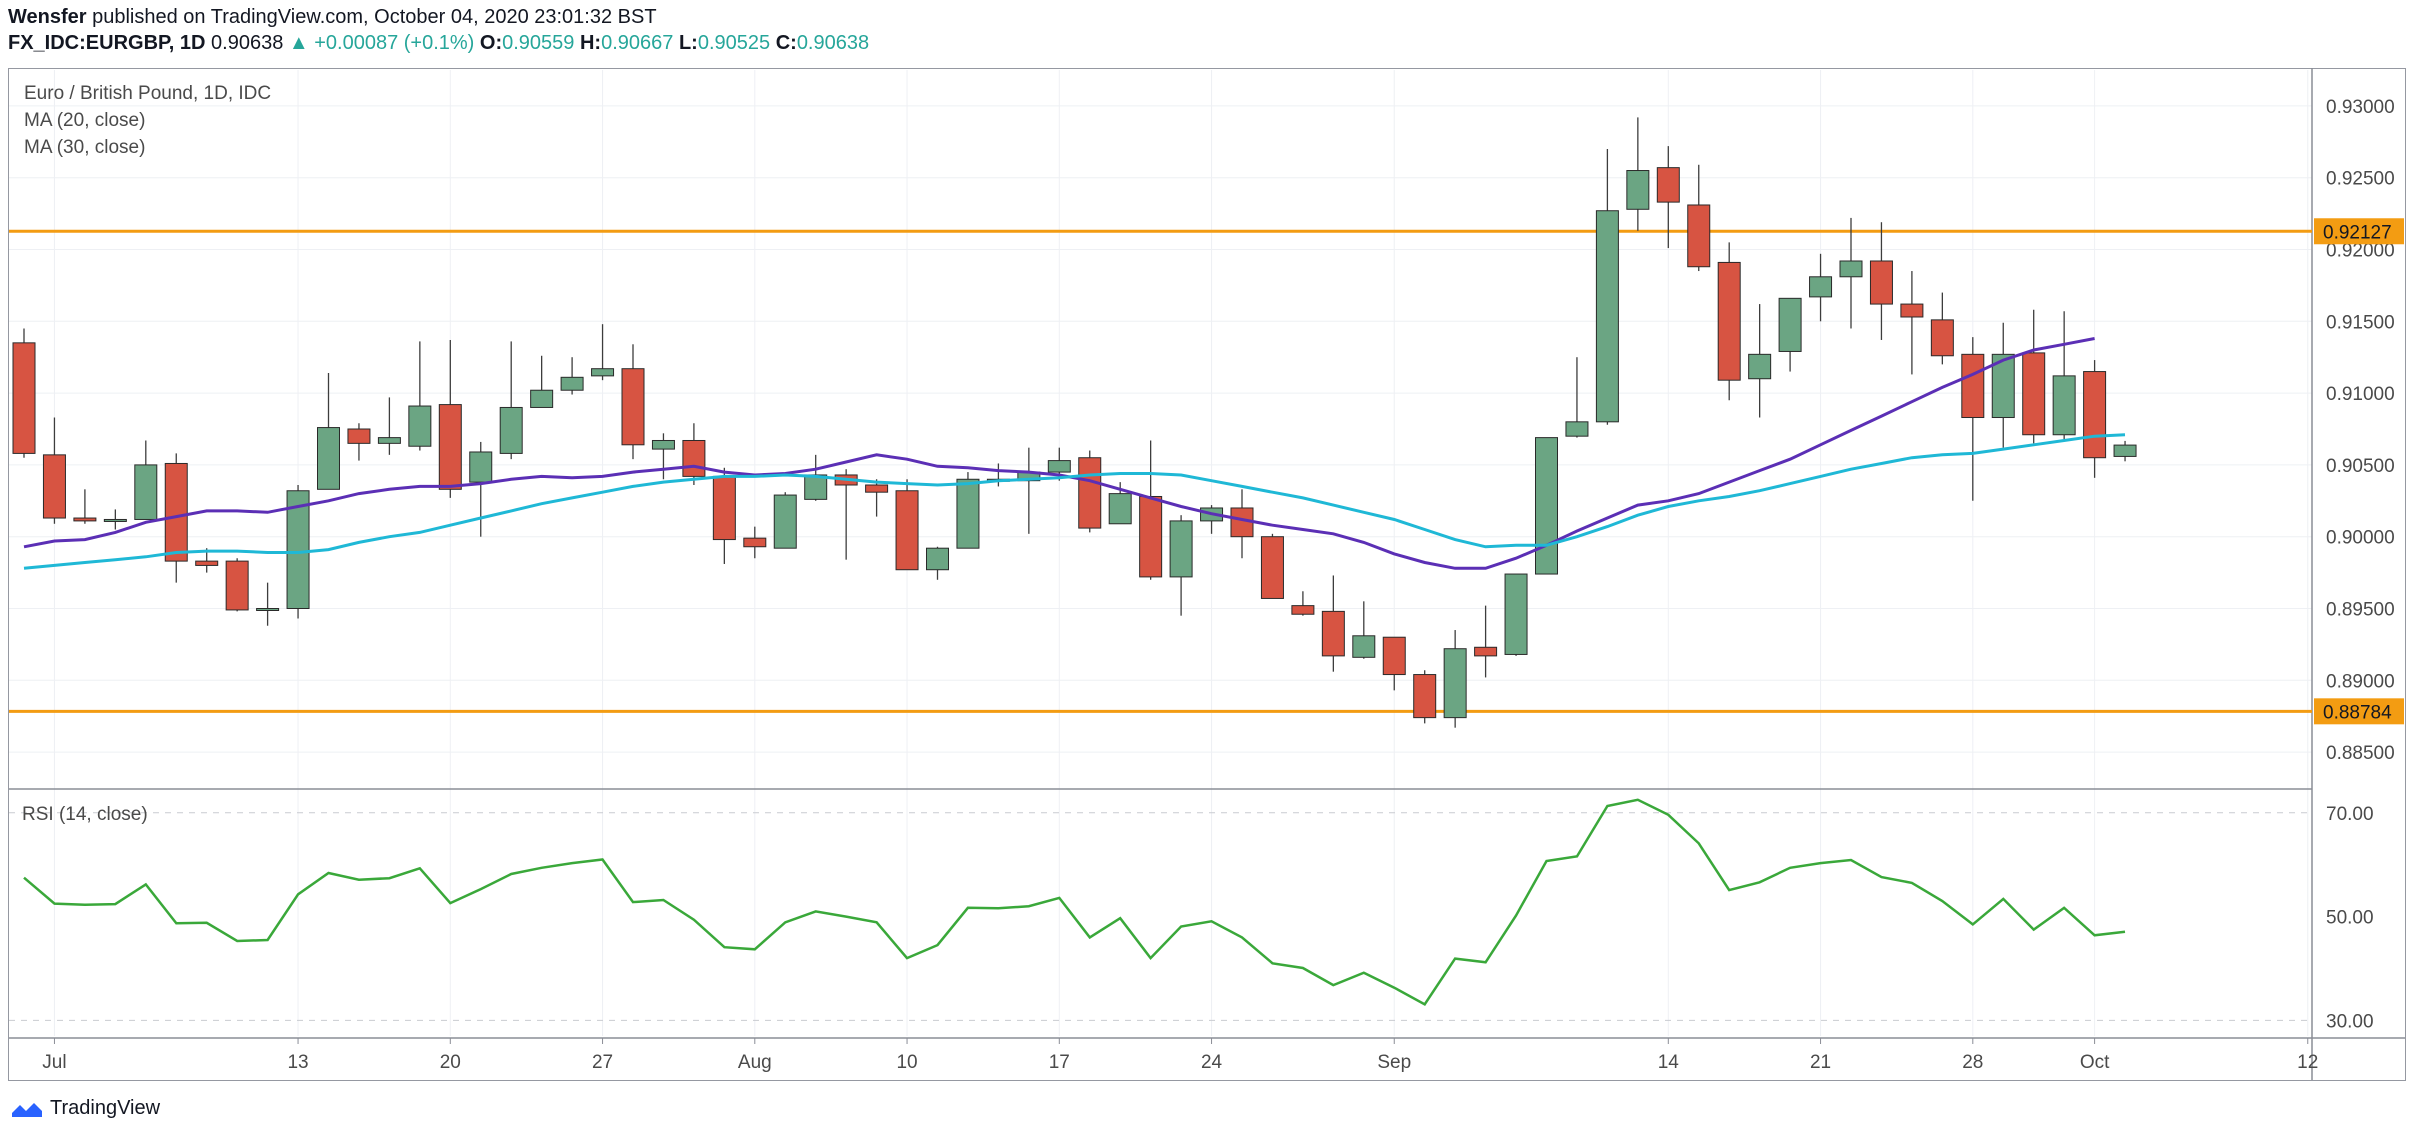 The image size is (2415, 1139). What do you see at coordinates (47, 17) in the screenshot?
I see `author-name: Wensfer` at bounding box center [47, 17].